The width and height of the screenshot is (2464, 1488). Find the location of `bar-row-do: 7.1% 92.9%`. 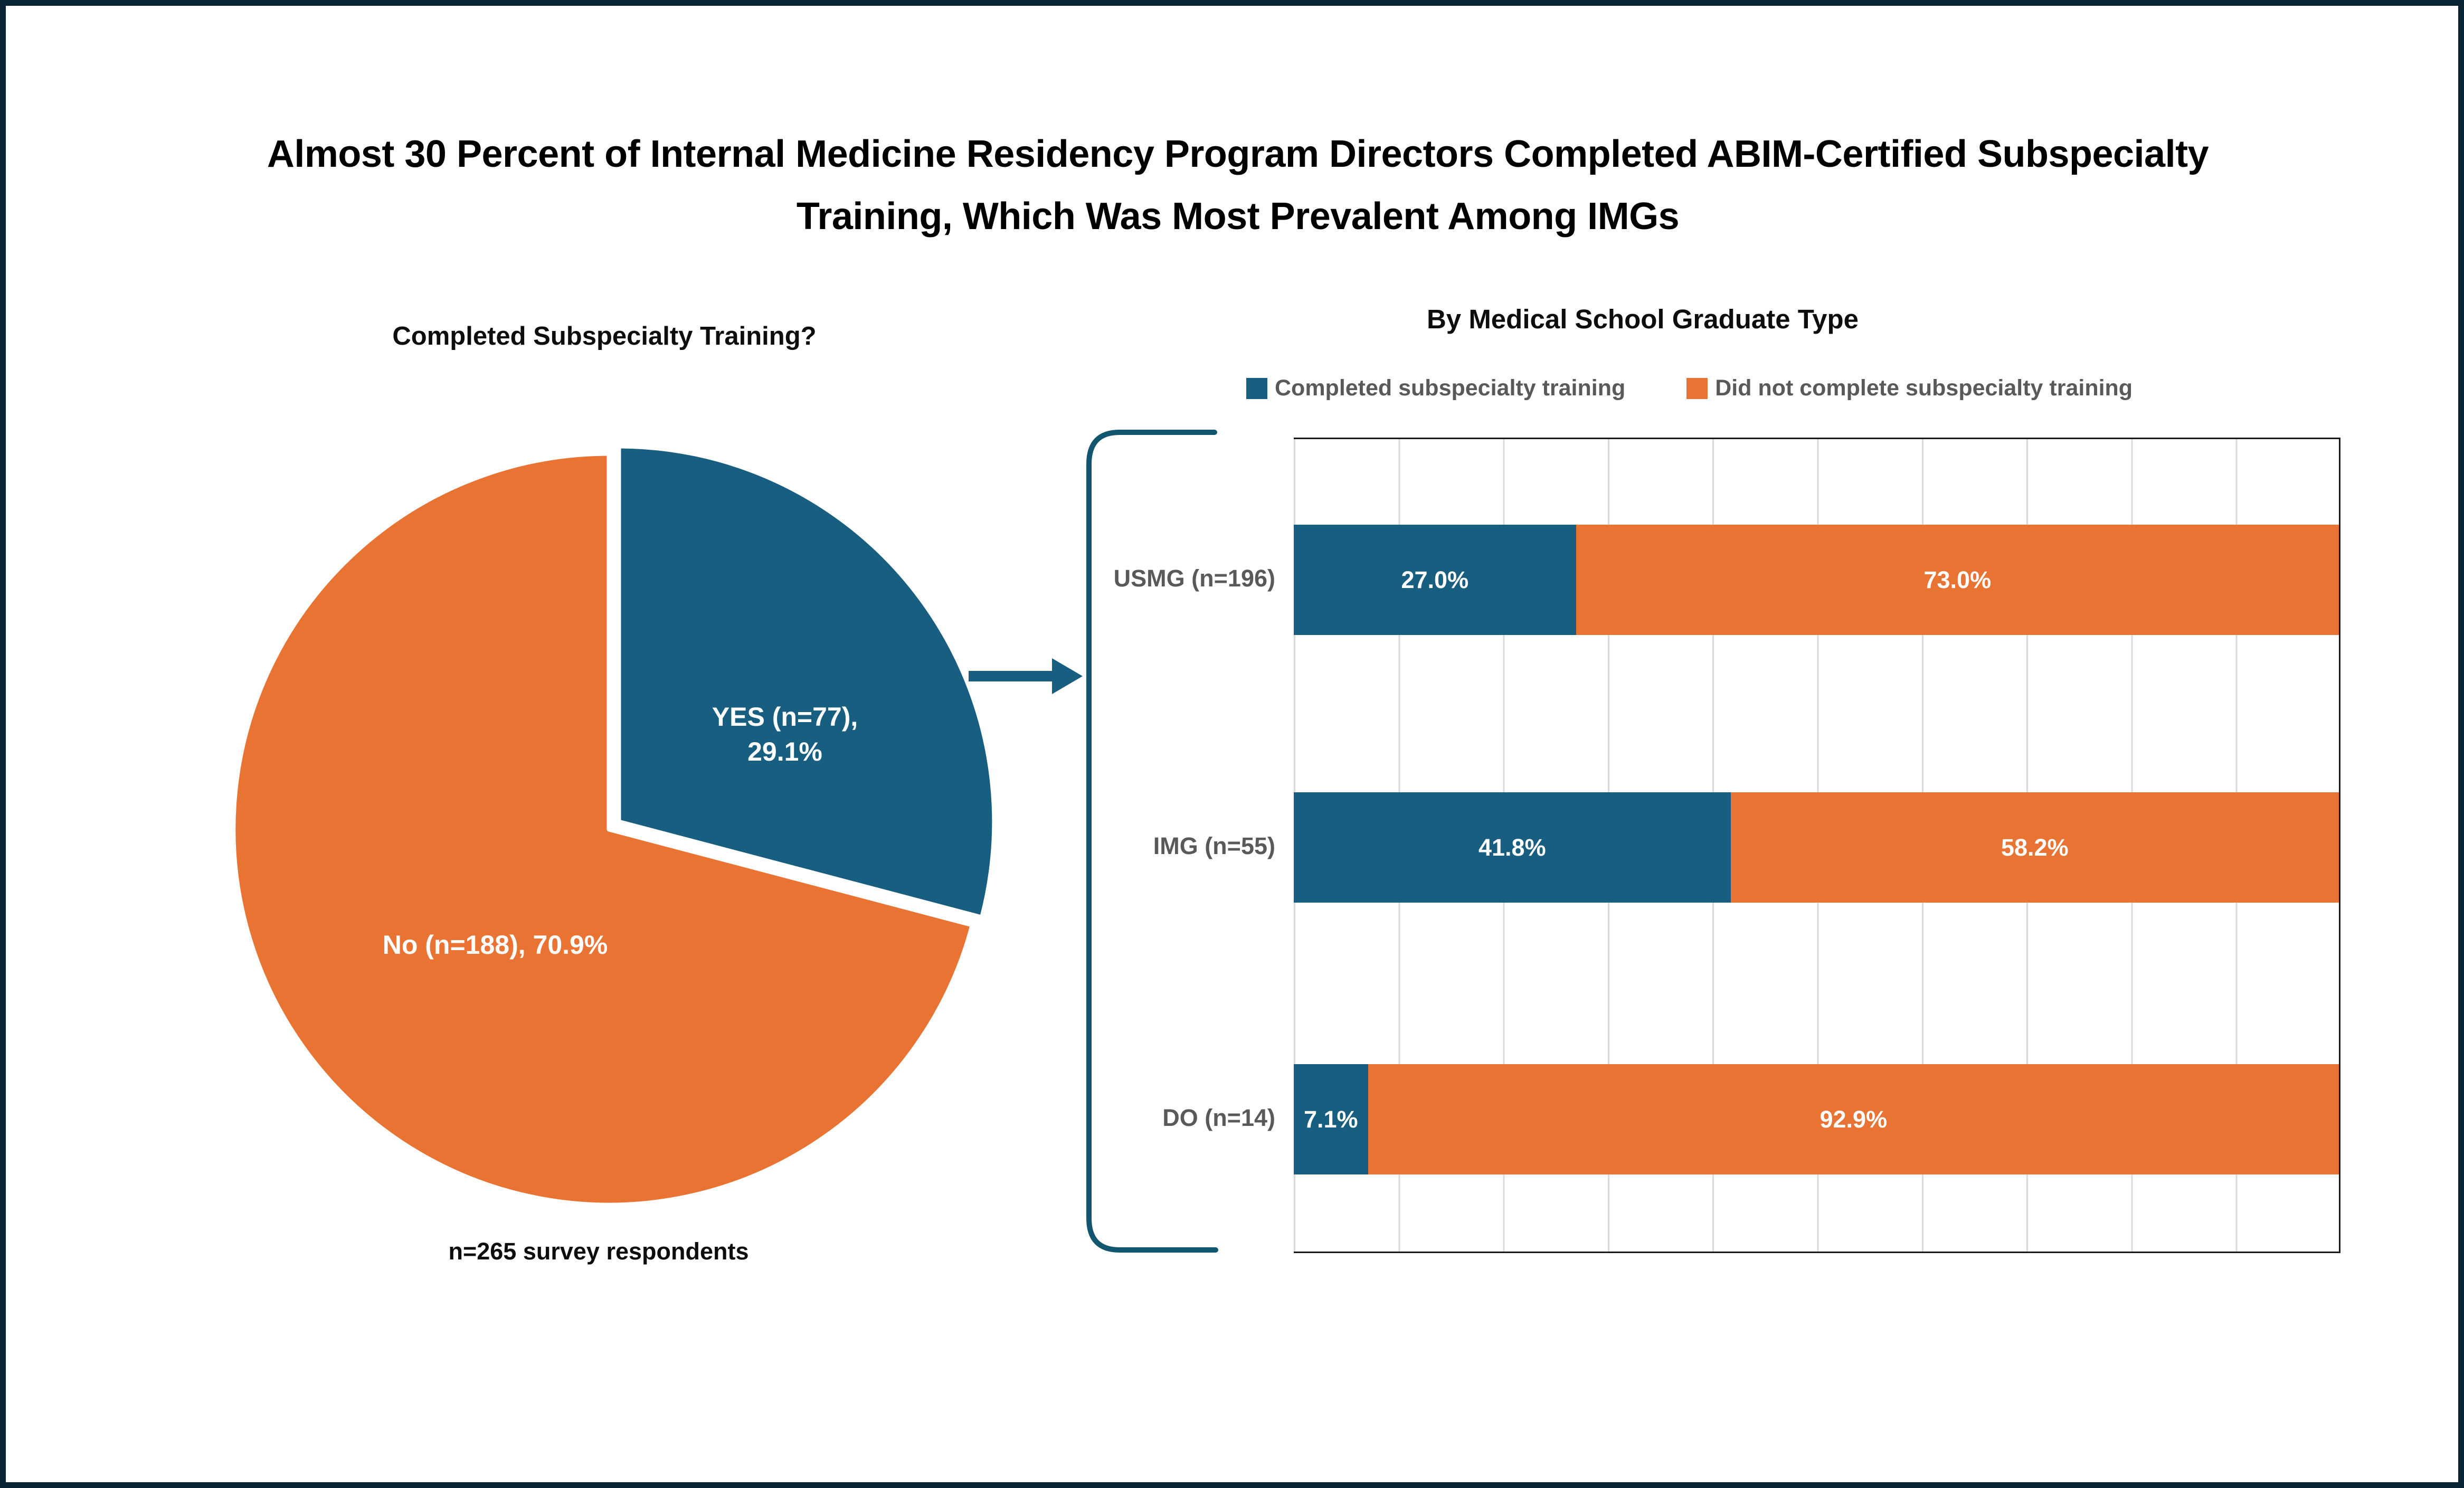

bar-row-do: 7.1% 92.9% is located at coordinates (1816, 1119).